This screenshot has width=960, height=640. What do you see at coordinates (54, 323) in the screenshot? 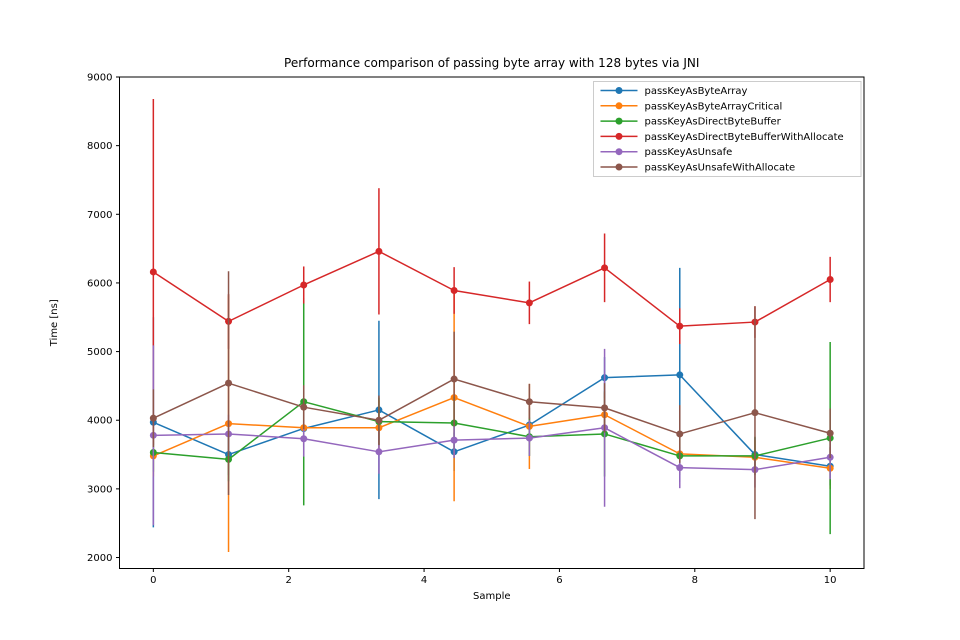
I see `y-axis-label: Time [ns]` at bounding box center [54, 323].